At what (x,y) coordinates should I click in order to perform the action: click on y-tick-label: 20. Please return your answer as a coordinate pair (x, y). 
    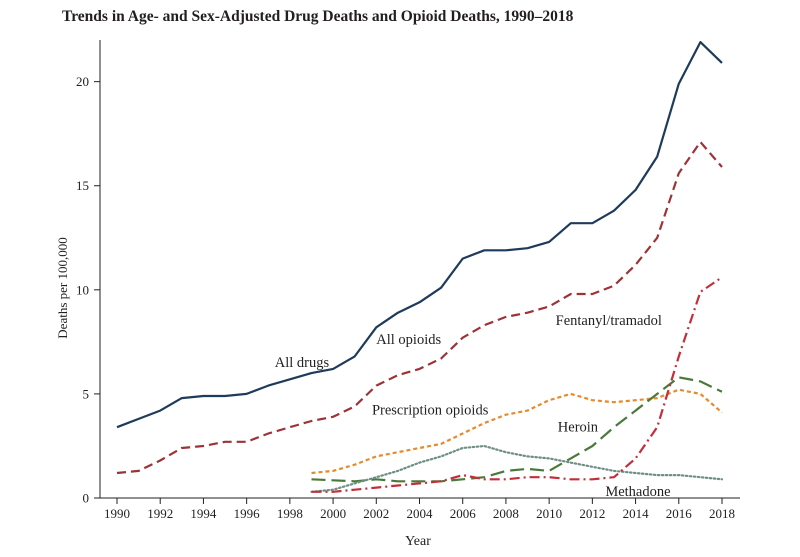
    Looking at the image, I should click on (82, 81).